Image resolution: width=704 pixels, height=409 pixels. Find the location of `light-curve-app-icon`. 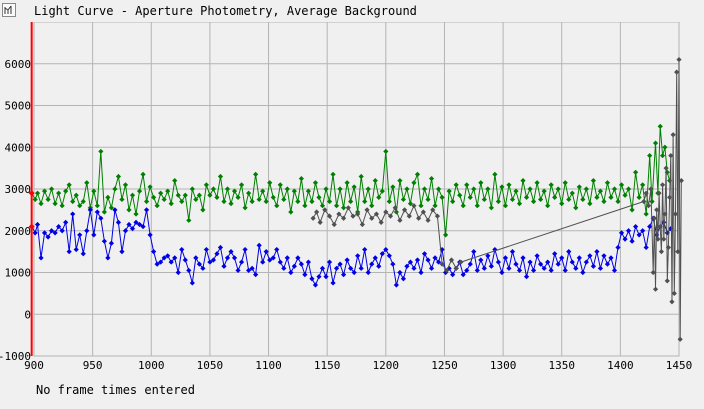

light-curve-app-icon is located at coordinates (9, 10).